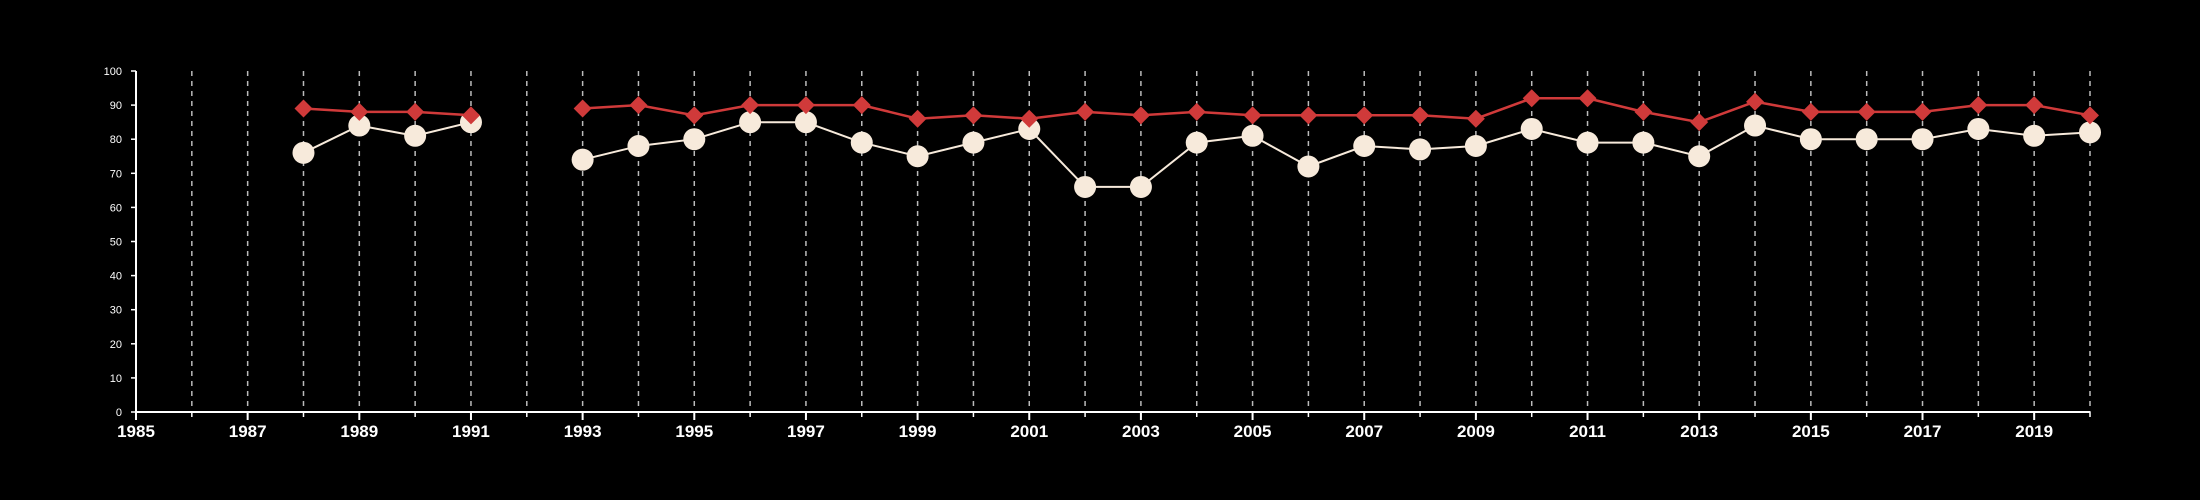 The height and width of the screenshot is (500, 2200). I want to click on series-2-point-1994, so click(638, 146).